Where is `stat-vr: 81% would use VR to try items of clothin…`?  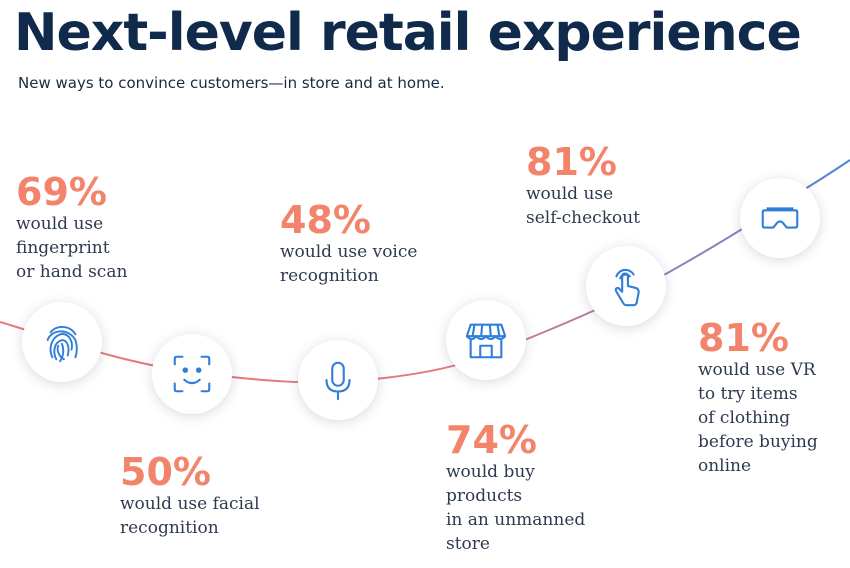
stat-vr: 81% would use VR to try items of clothin… is located at coordinates (758, 398).